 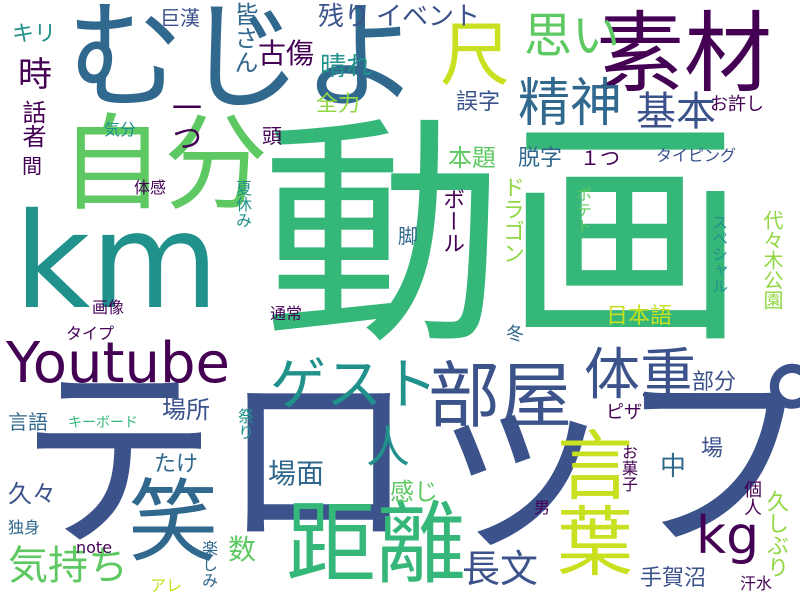 What do you see at coordinates (684, 53) in the screenshot?
I see `word-sozai: 素材` at bounding box center [684, 53].